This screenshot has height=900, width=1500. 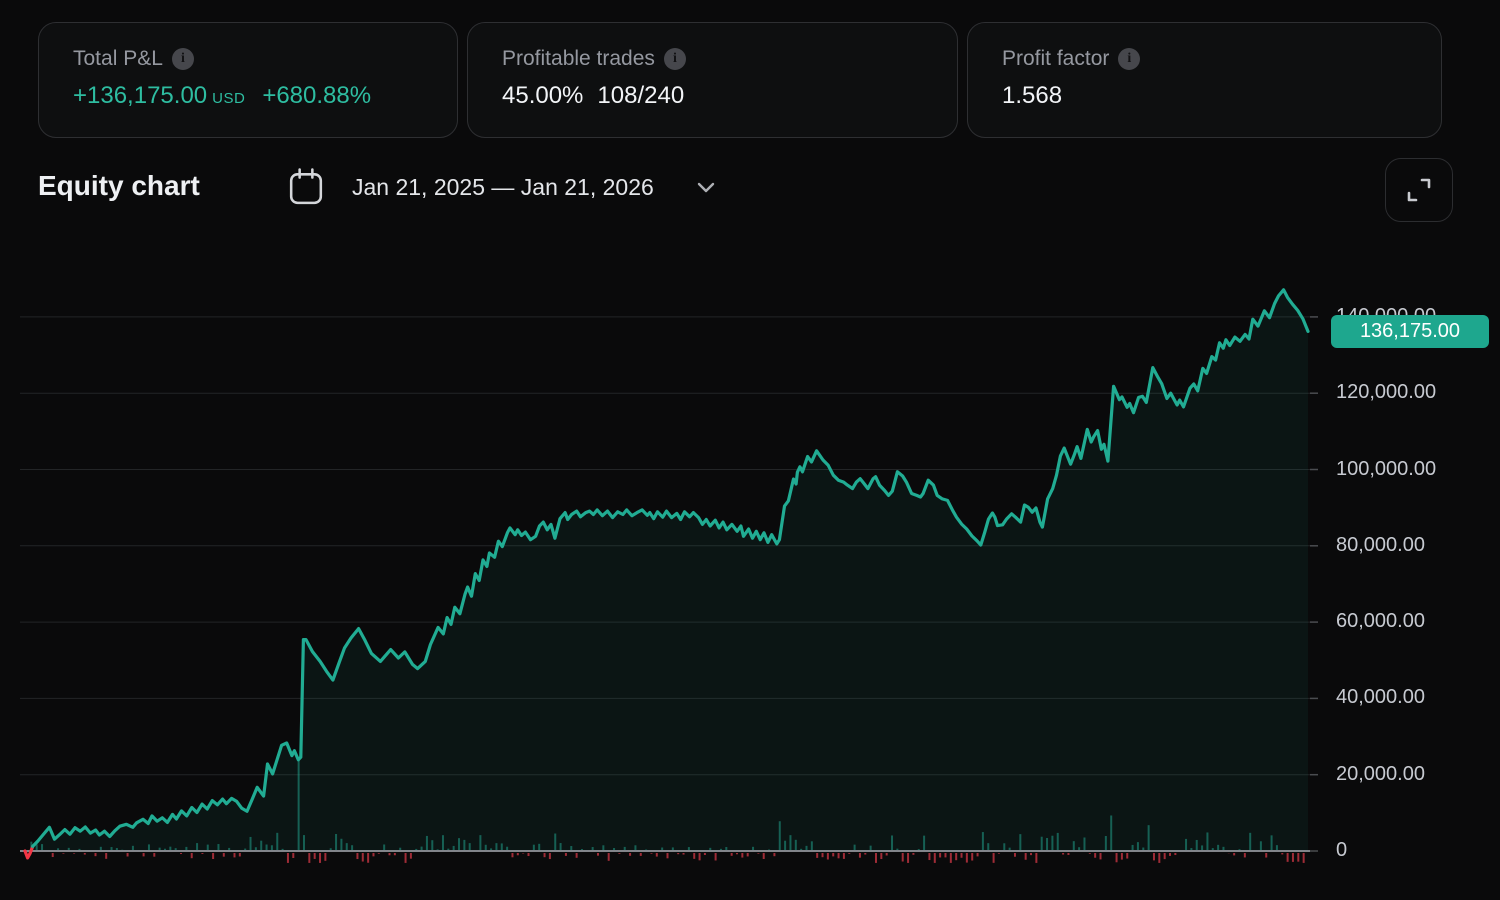 I want to click on date-range-picker: Jan 21, 2025 — Jan 21, 2026, so click(x=502, y=187).